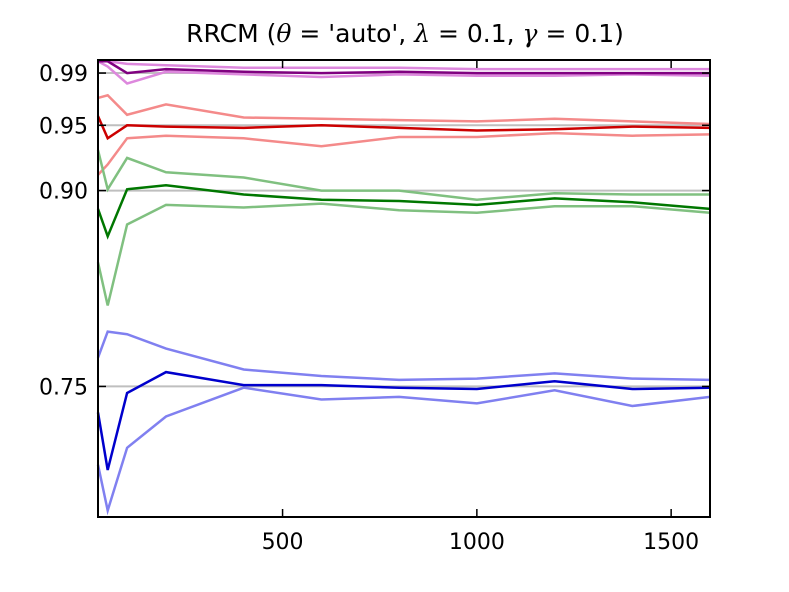 Image resolution: width=789 pixels, height=592 pixels. What do you see at coordinates (403, 356) in the screenshot?
I see `series-line-9-band-upper` at bounding box center [403, 356].